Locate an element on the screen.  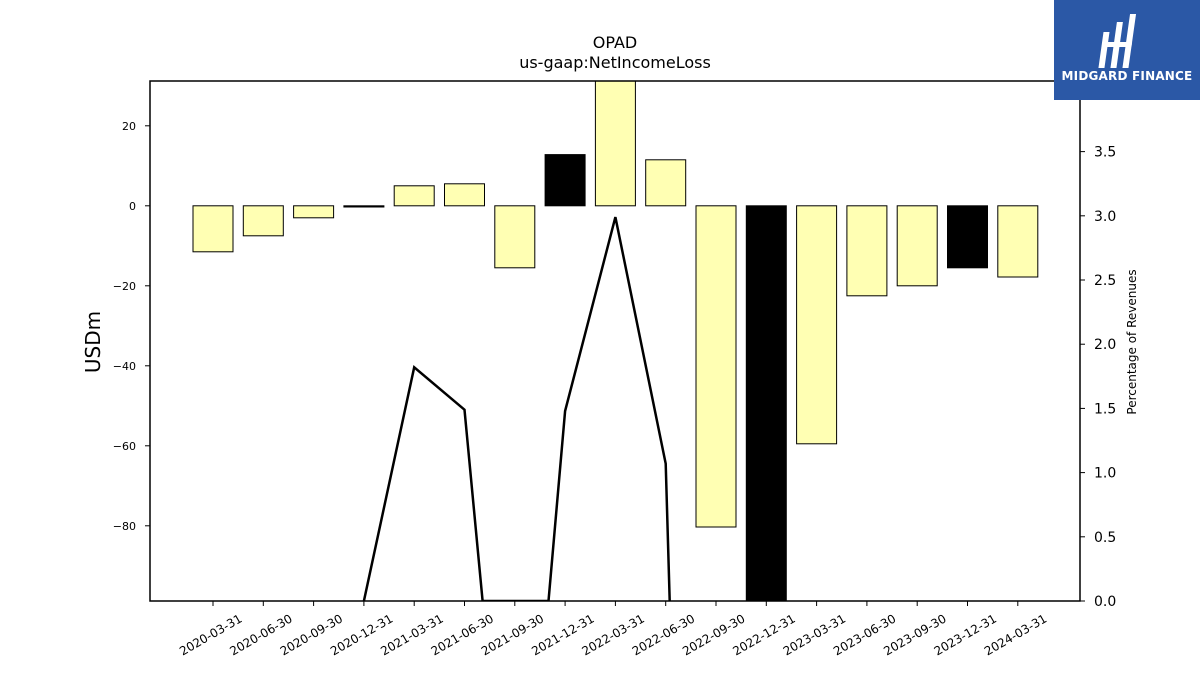
y-tick-label: 20 is located at coordinates (129, 126).